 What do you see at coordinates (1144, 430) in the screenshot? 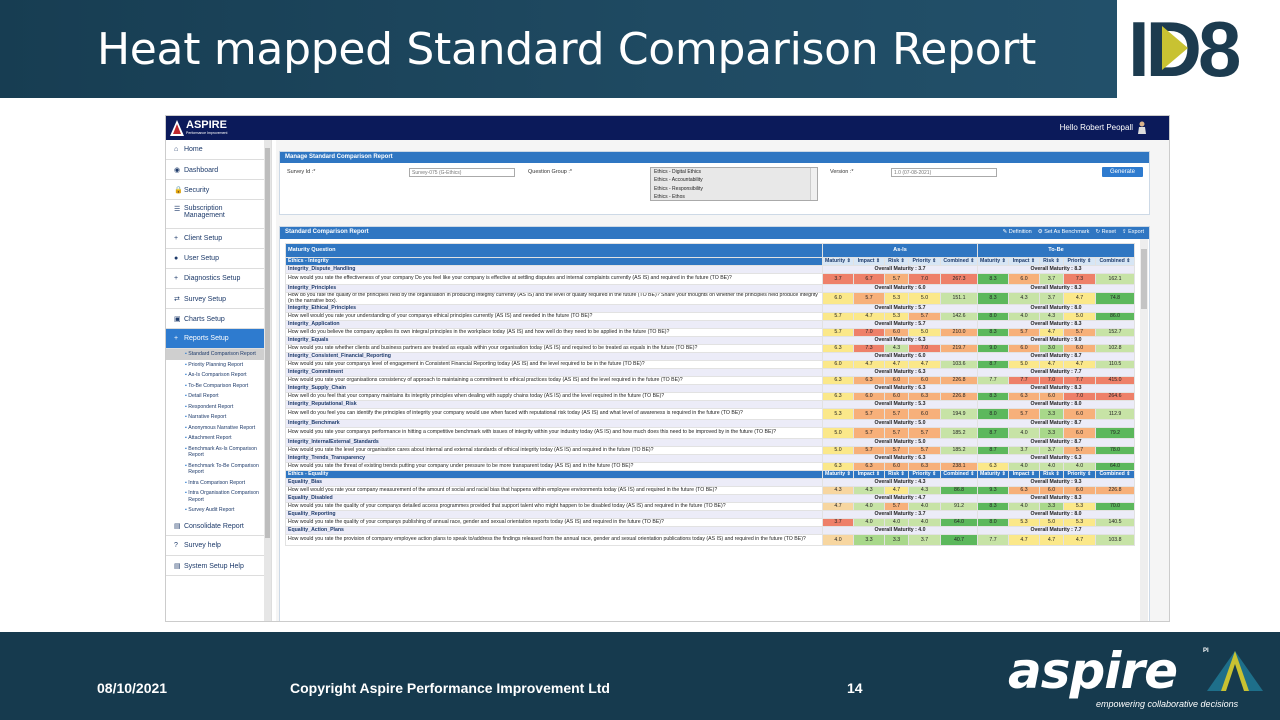
I see `report-scrollbar` at bounding box center [1144, 430].